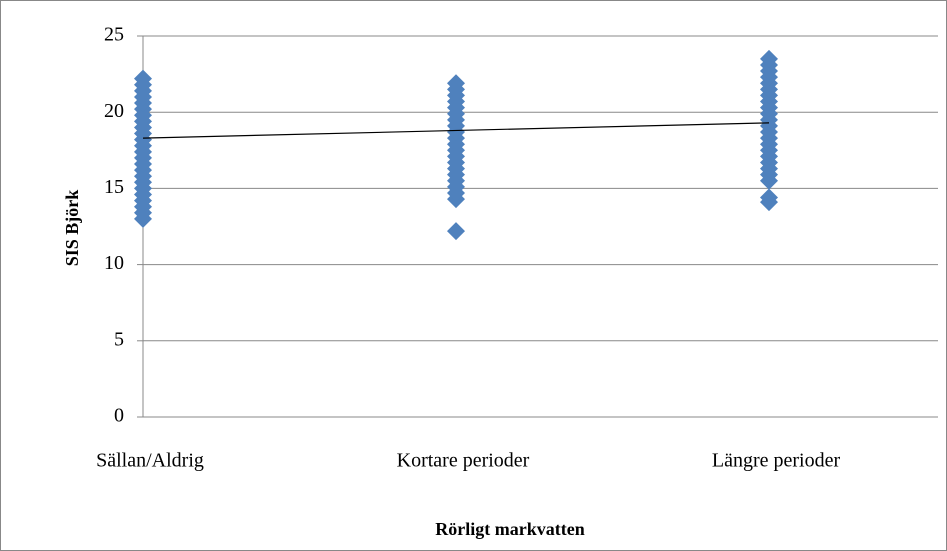 This screenshot has height=551, width=947. Describe the element at coordinates (114, 35) in the screenshot. I see `y-tick-label: 25` at that location.